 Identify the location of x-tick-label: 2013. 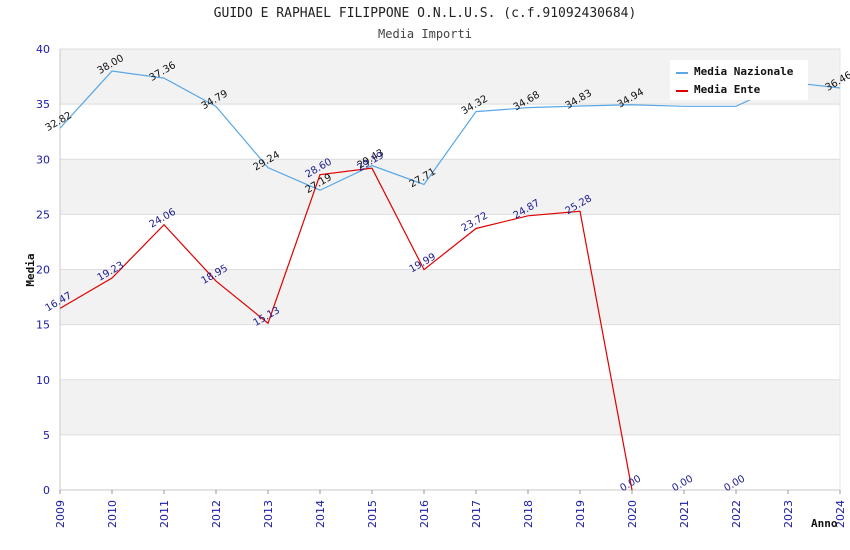
(268, 514).